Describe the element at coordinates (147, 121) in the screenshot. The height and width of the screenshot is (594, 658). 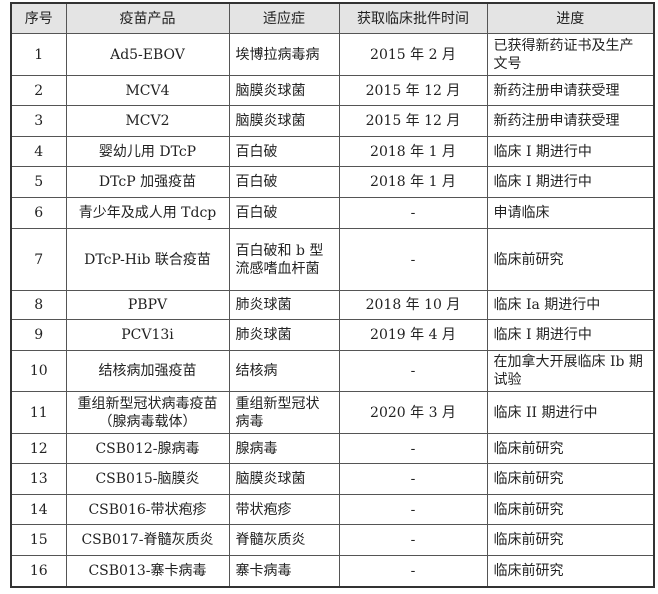
I see `cell-product: MCV2` at that location.